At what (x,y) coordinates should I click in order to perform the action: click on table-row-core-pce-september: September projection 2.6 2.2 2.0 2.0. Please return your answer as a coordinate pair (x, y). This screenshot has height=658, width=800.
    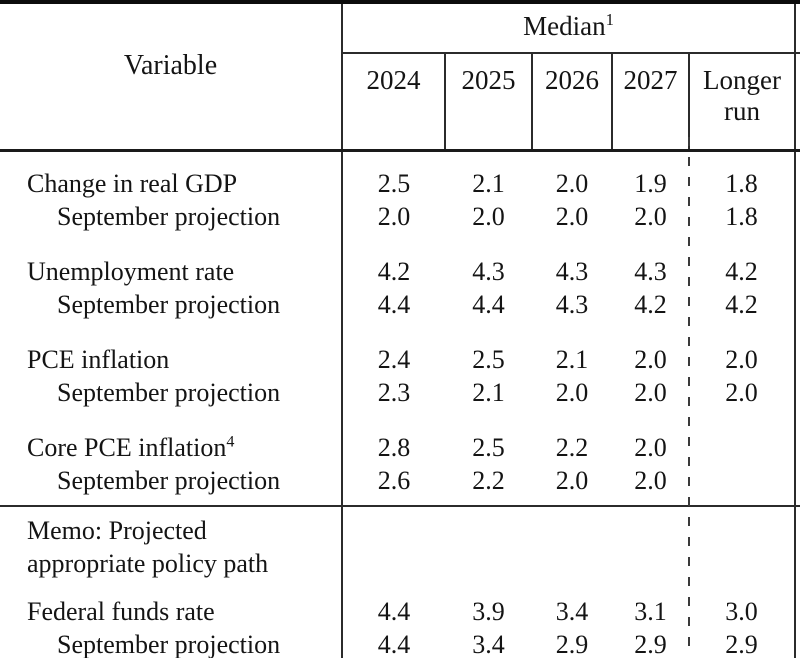
    Looking at the image, I should click on (400, 485).